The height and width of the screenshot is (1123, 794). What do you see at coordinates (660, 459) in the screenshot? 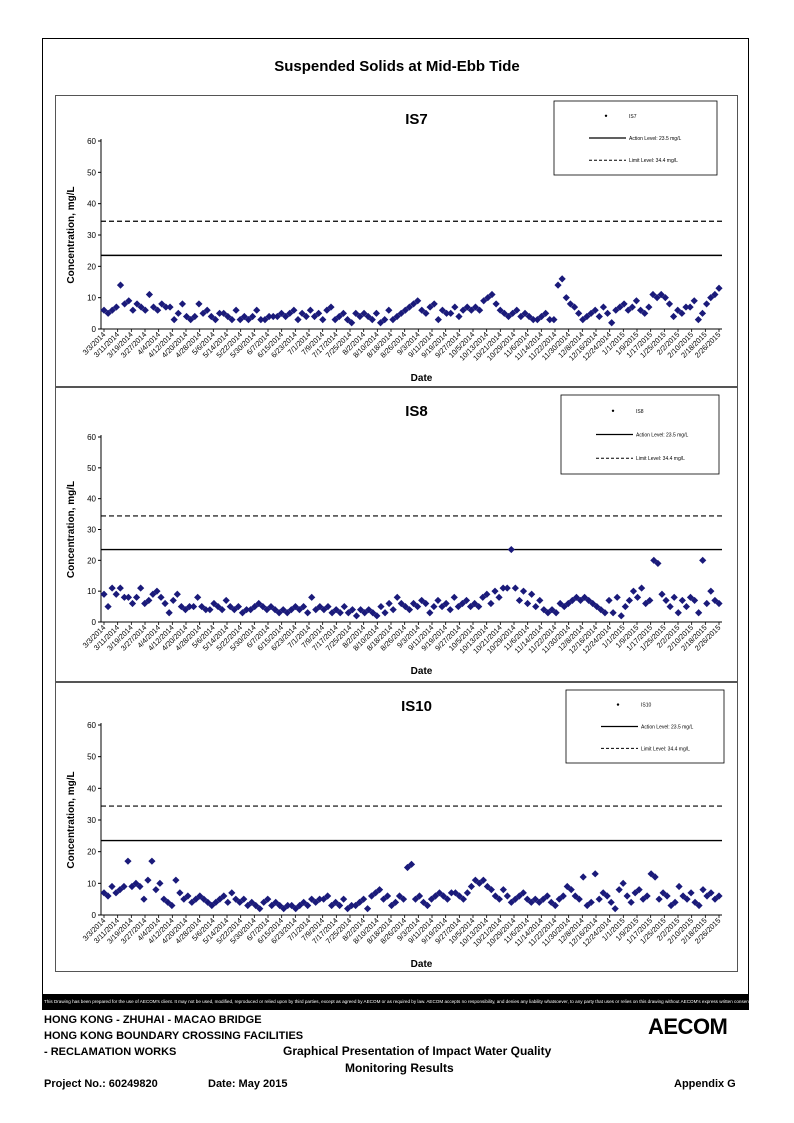
I see `legend-limit-label: Limit Level: 34.4 mg/L` at bounding box center [660, 459].